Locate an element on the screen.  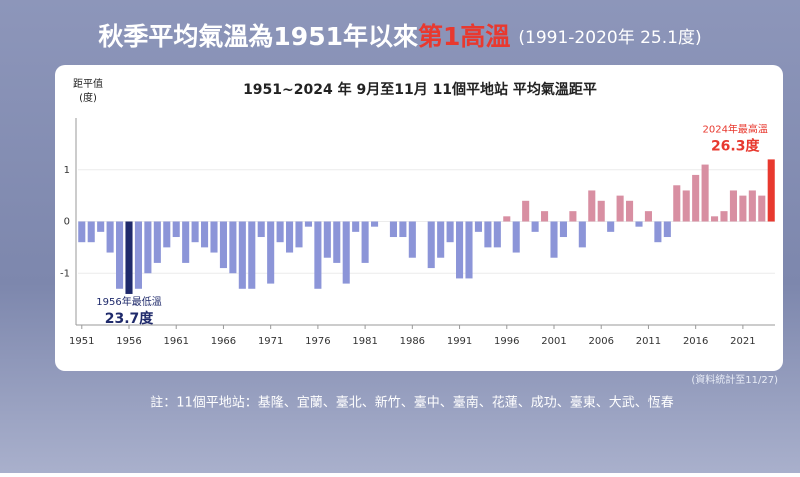
x-tick-label: 2011 is located at coordinates (648, 341).